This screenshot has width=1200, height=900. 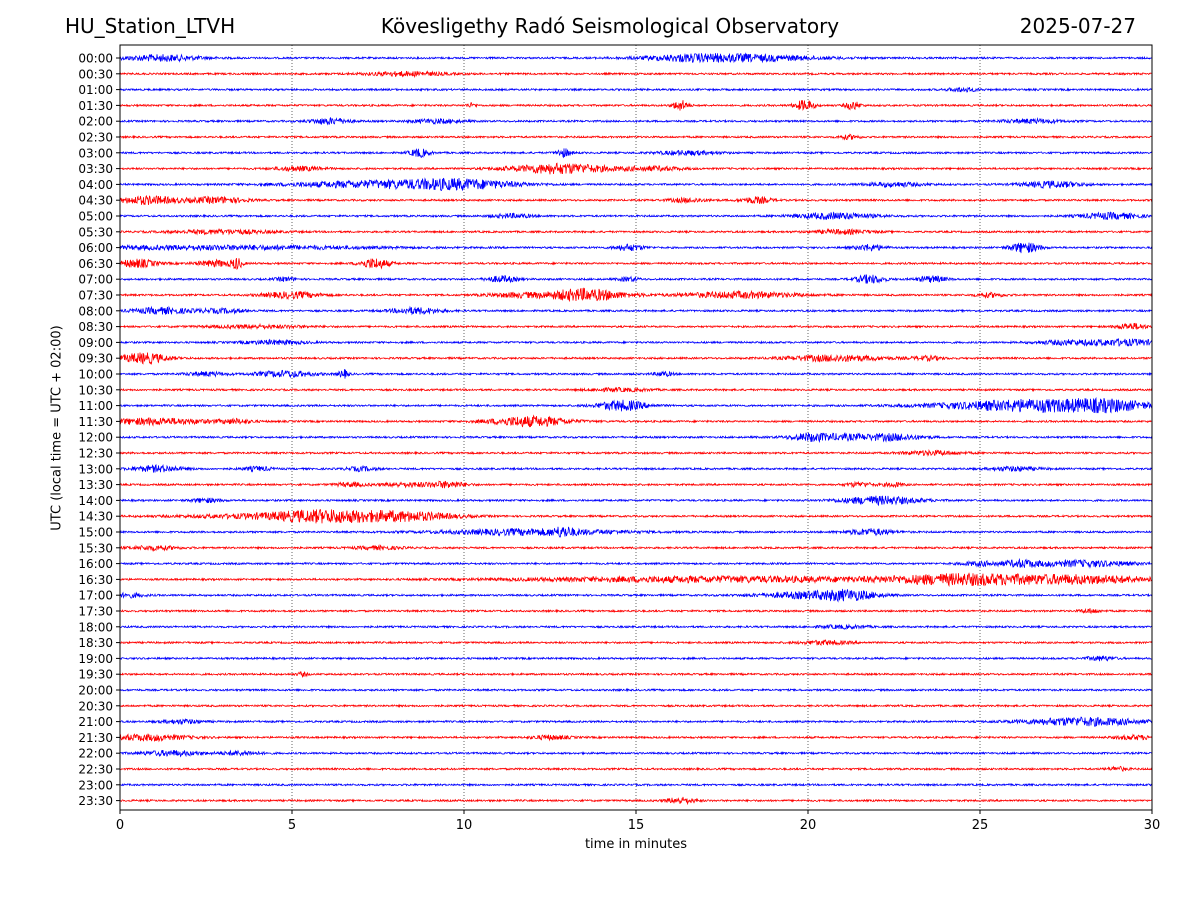 I want to click on y-tick-label-1030: 10:30, so click(x=95, y=390).